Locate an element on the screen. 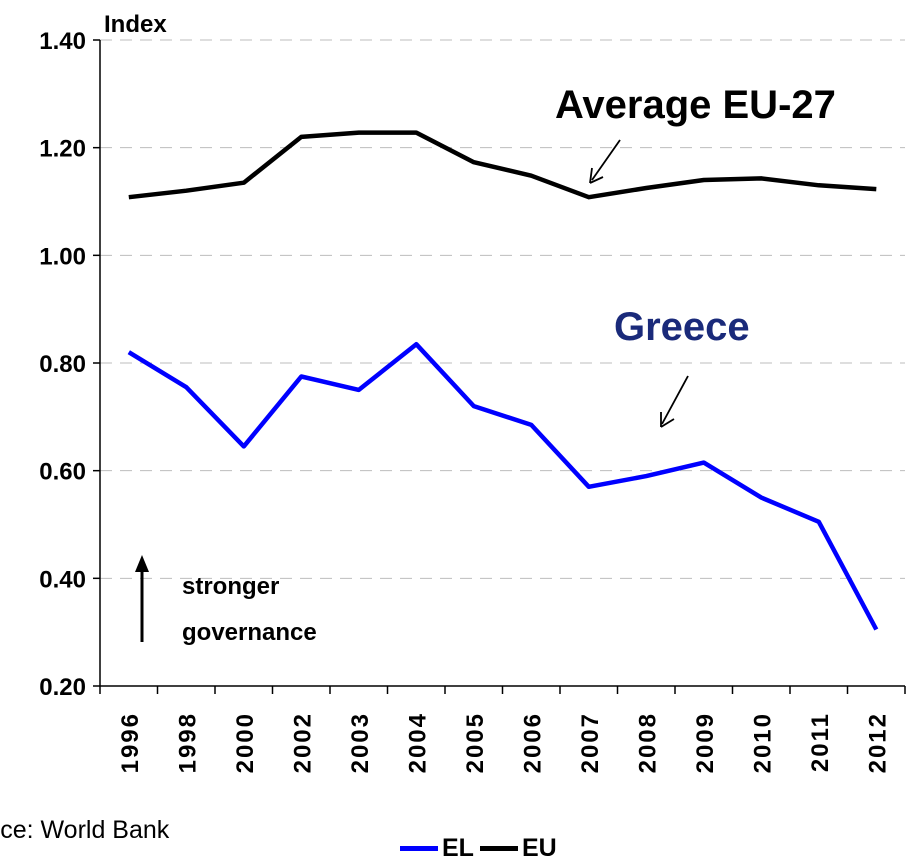 The image size is (911, 866). legend: EL EU is located at coordinates (478, 848).